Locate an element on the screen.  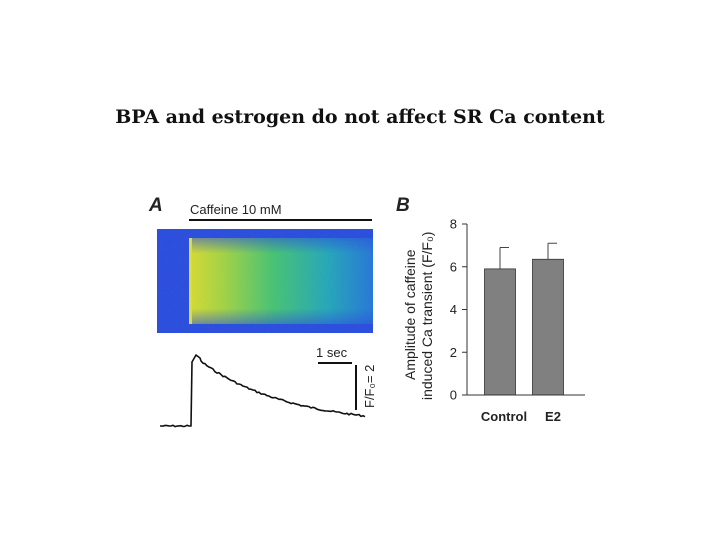
bar-control is located at coordinates (500, 332).